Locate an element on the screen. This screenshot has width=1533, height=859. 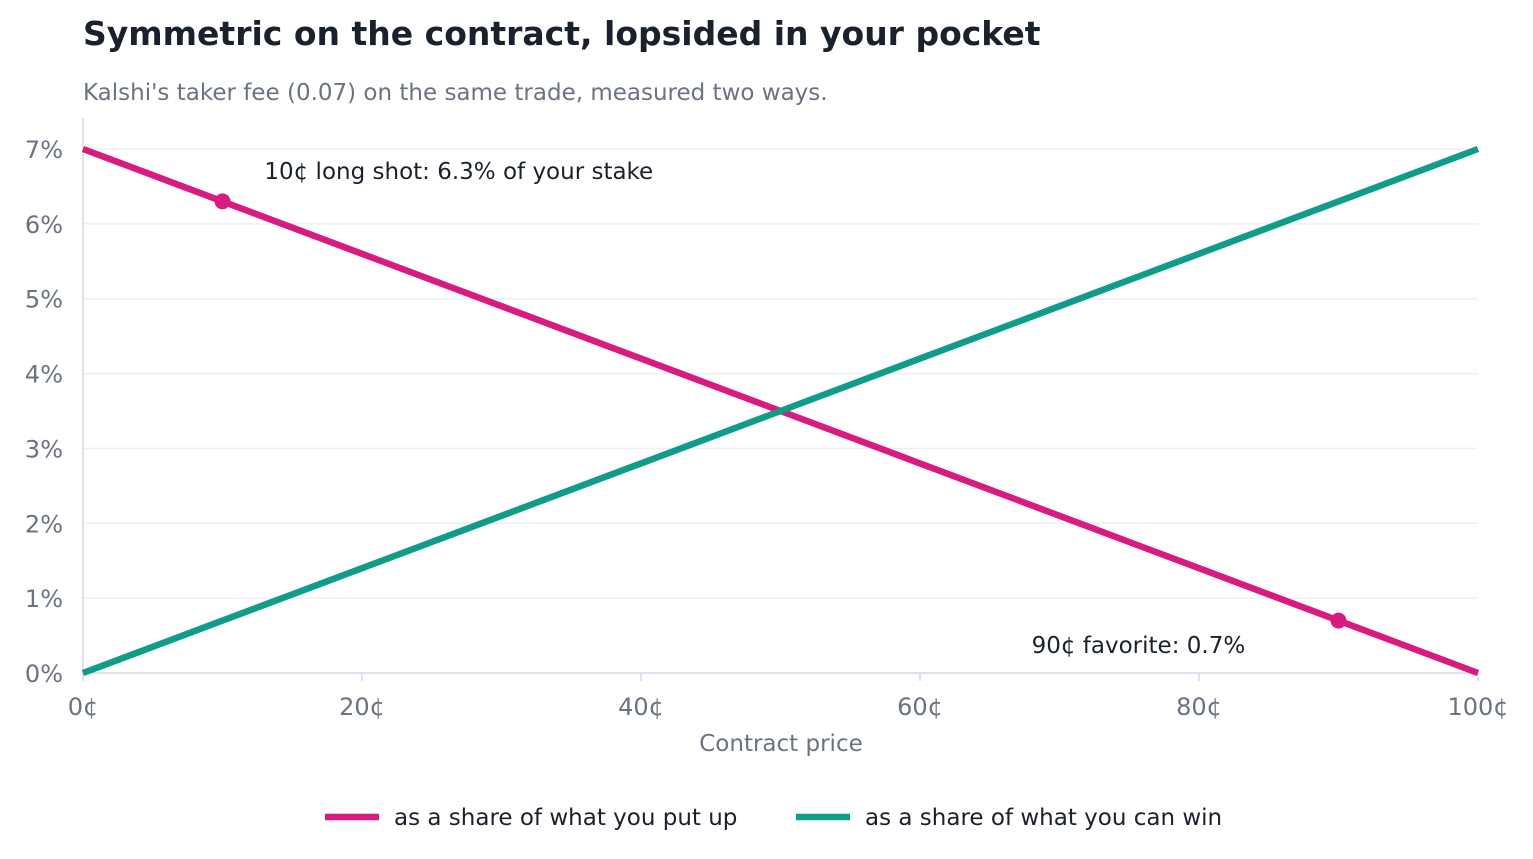
x-tick-label: 60¢ is located at coordinates (920, 707).